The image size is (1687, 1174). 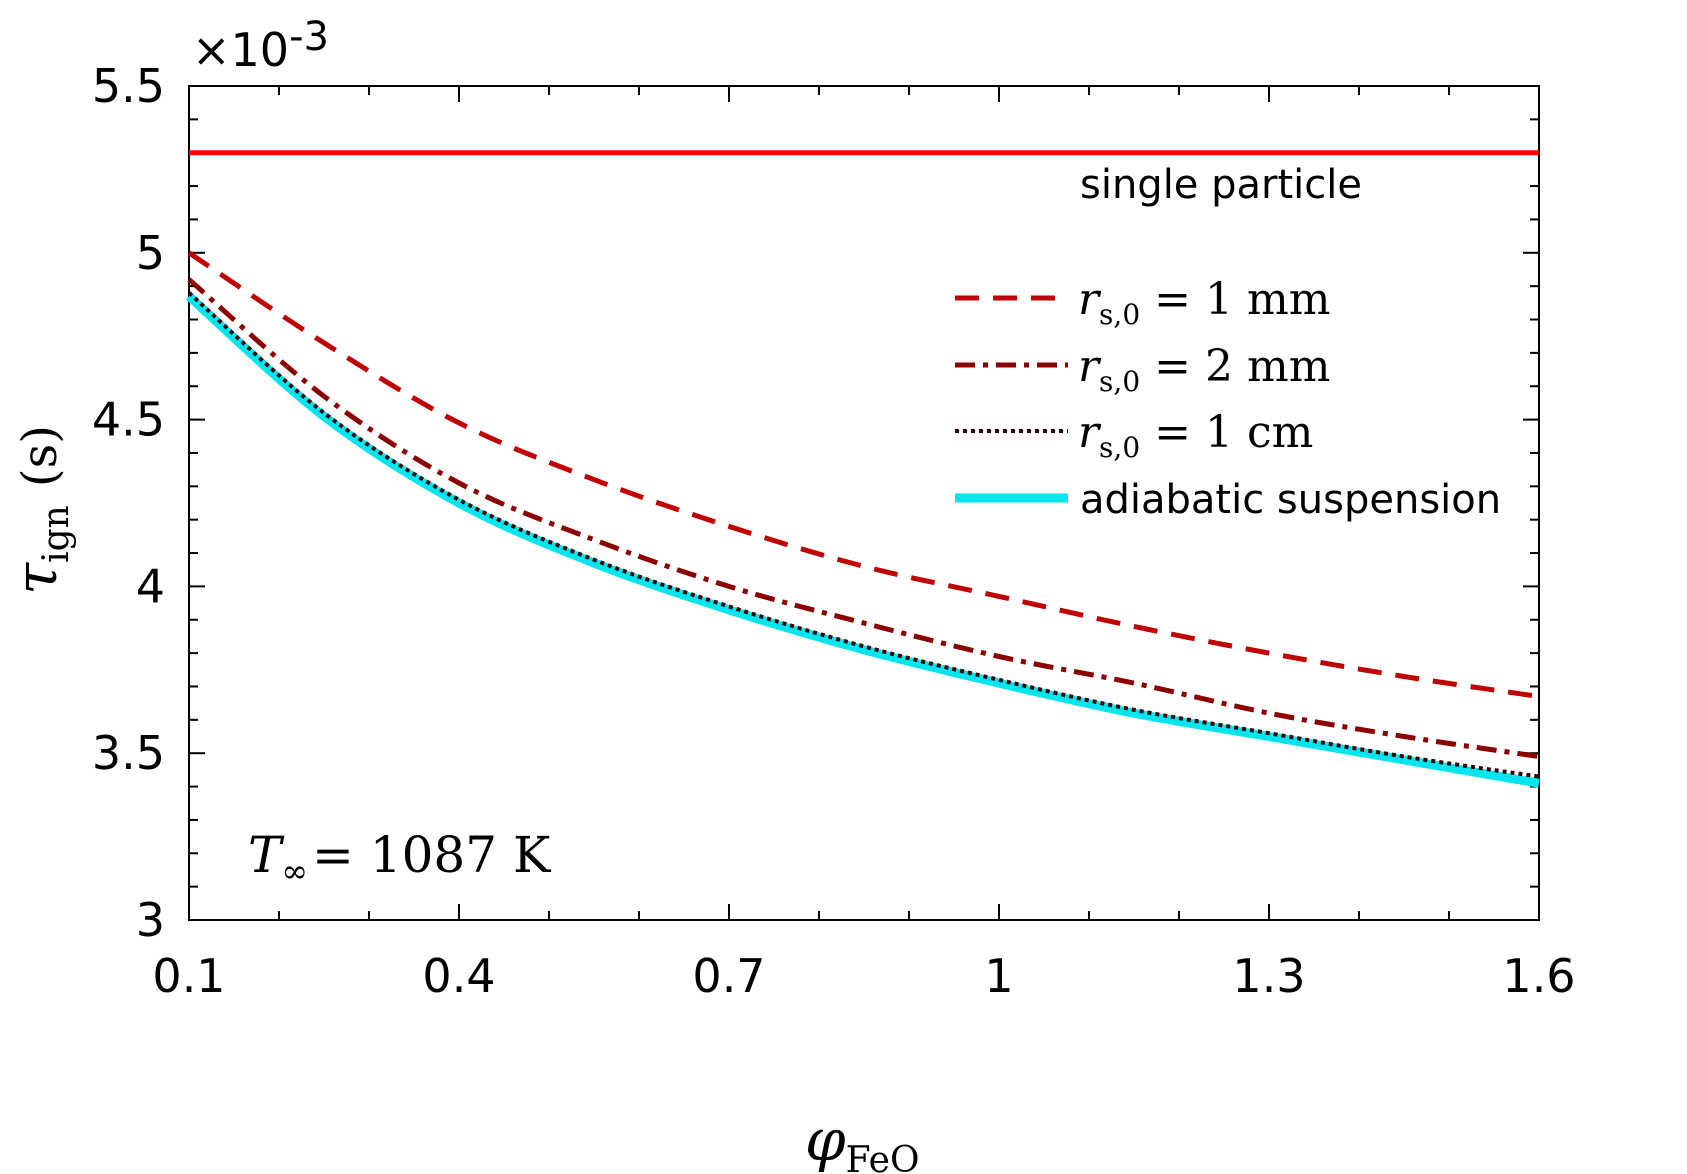 What do you see at coordinates (1233, 432) in the screenshot?
I see `legend-value: = 1 cm` at bounding box center [1233, 432].